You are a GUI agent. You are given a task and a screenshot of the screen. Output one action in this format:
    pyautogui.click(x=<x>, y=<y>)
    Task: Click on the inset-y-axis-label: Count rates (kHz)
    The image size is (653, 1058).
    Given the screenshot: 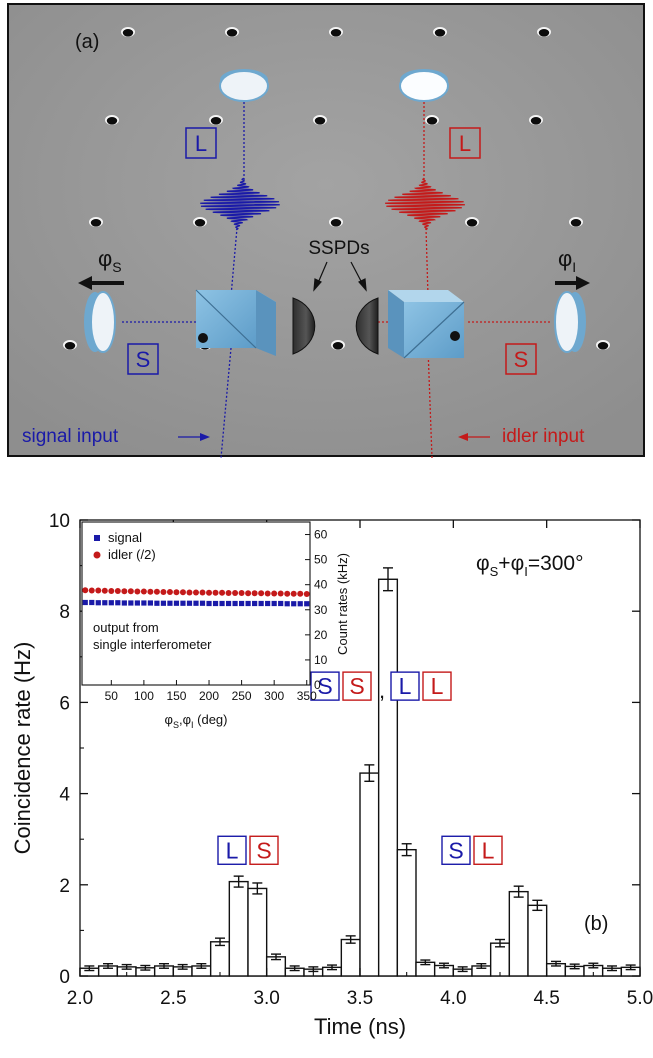 What is the action you would take?
    pyautogui.click(x=342, y=604)
    